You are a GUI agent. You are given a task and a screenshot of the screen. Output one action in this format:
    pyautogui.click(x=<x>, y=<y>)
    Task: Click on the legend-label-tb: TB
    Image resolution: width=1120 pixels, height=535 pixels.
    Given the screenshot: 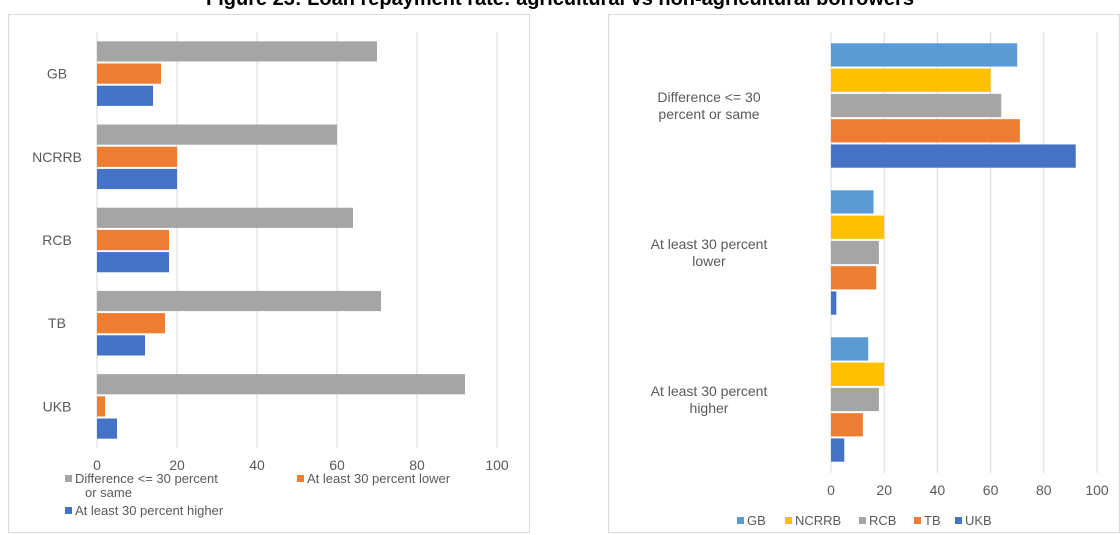 What is the action you would take?
    pyautogui.click(x=932, y=520)
    